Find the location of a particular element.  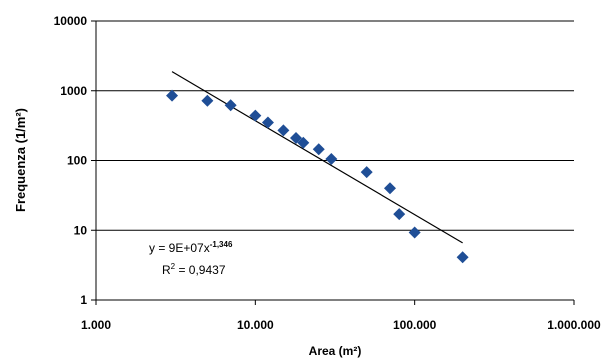

y-tick-label: 1000 is located at coordinates (73, 91).